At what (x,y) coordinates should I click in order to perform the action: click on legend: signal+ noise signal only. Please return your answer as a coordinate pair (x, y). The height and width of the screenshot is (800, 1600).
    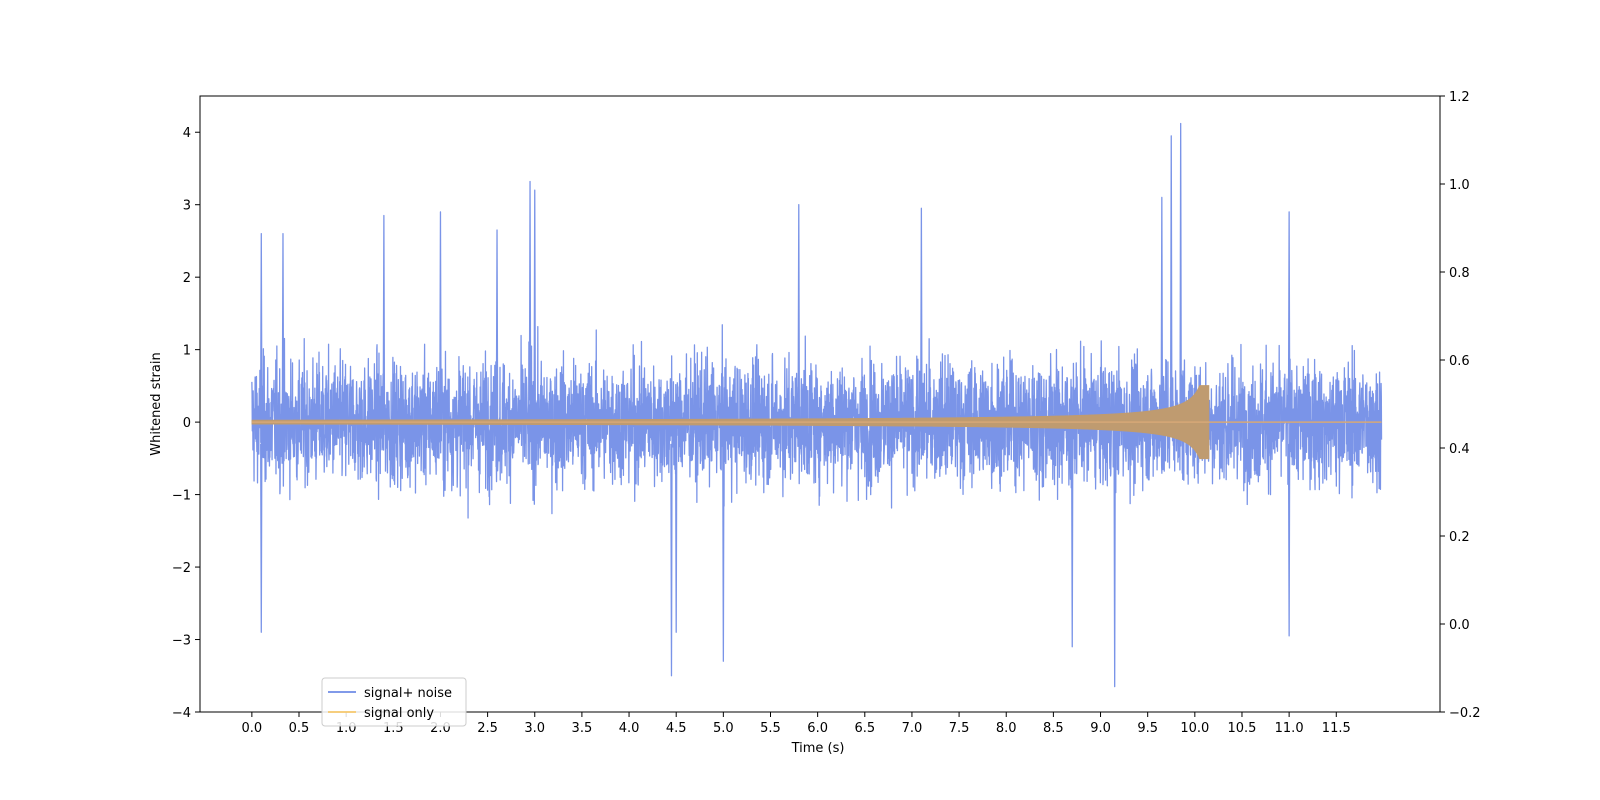
    Looking at the image, I should click on (394, 702).